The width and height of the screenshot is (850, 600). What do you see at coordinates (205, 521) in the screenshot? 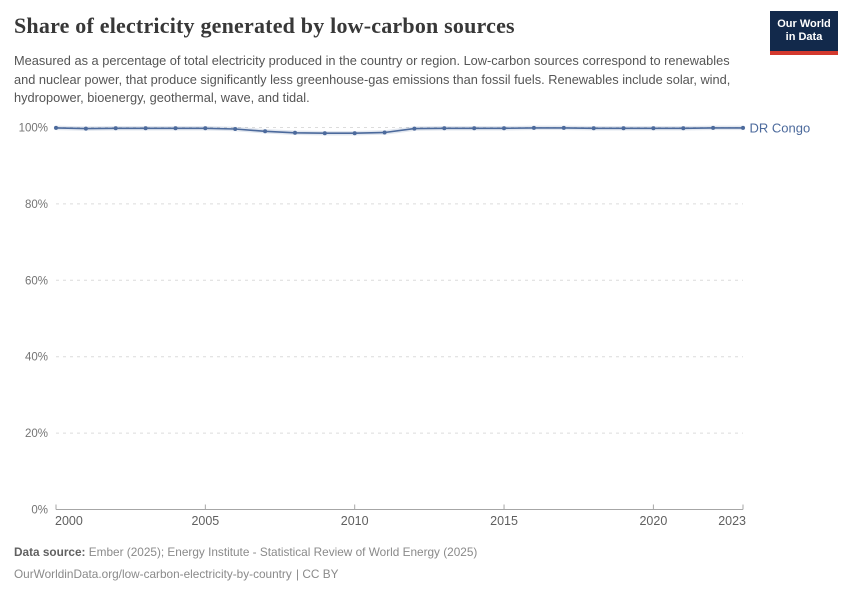
I see `x-tick-label: 2005` at bounding box center [205, 521].